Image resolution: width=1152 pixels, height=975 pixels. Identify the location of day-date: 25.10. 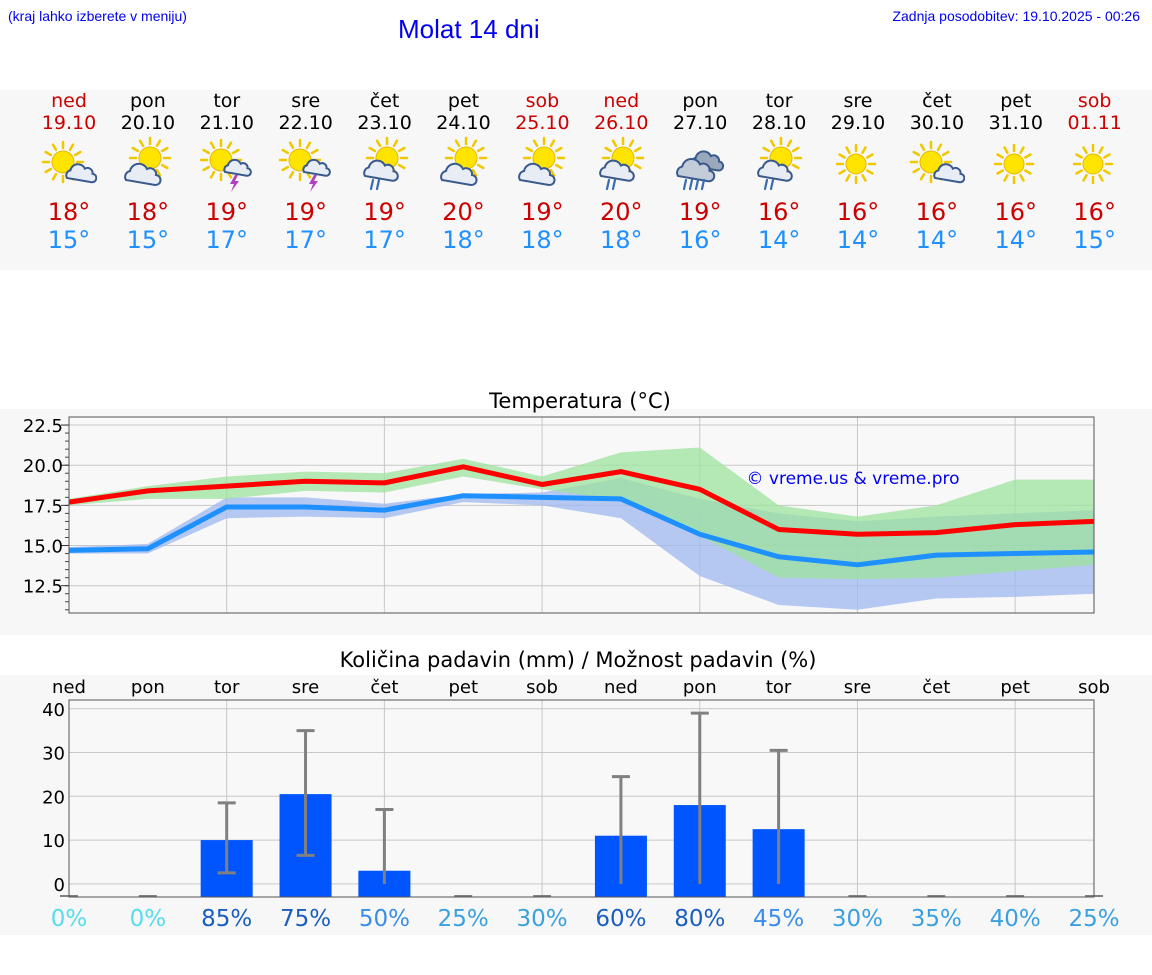
(542, 123).